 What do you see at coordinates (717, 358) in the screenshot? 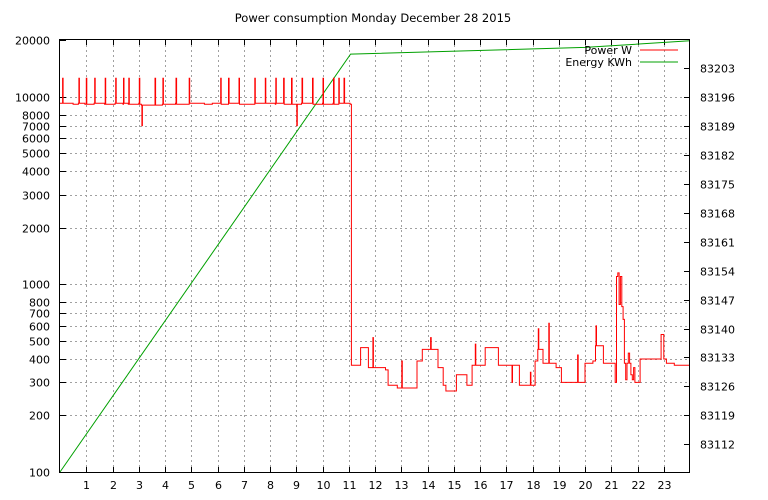
I see `right-tick-label: 83133` at bounding box center [717, 358].